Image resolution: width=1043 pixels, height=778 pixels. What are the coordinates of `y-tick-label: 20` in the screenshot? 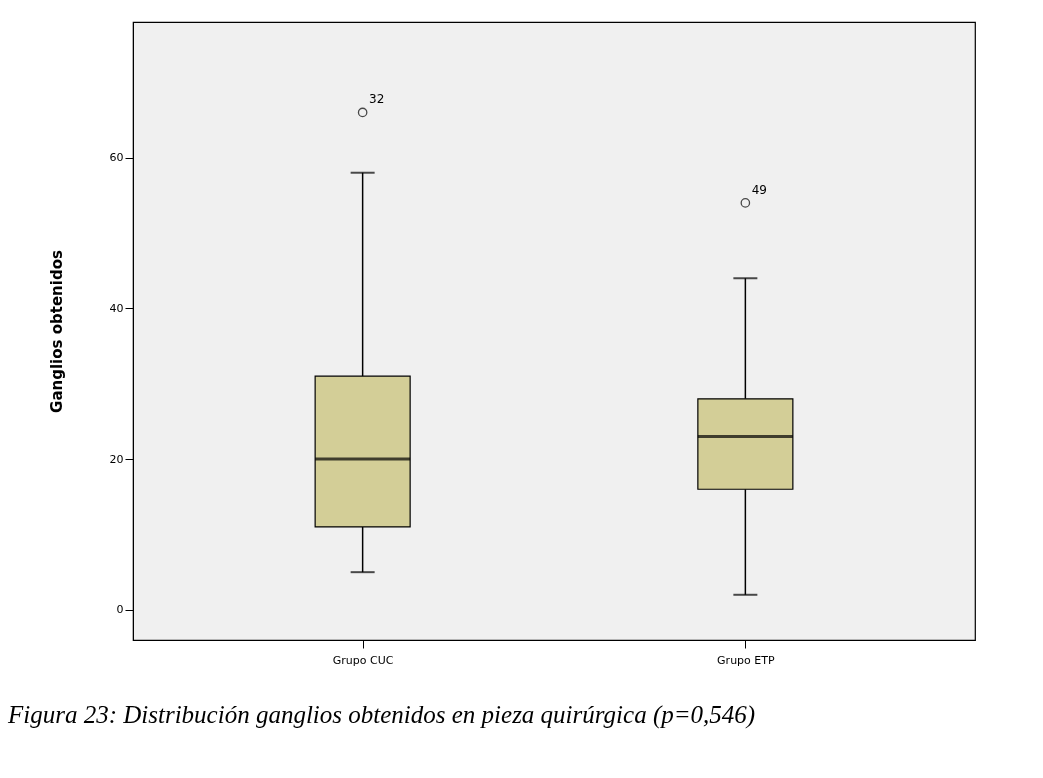 It's located at (116, 459).